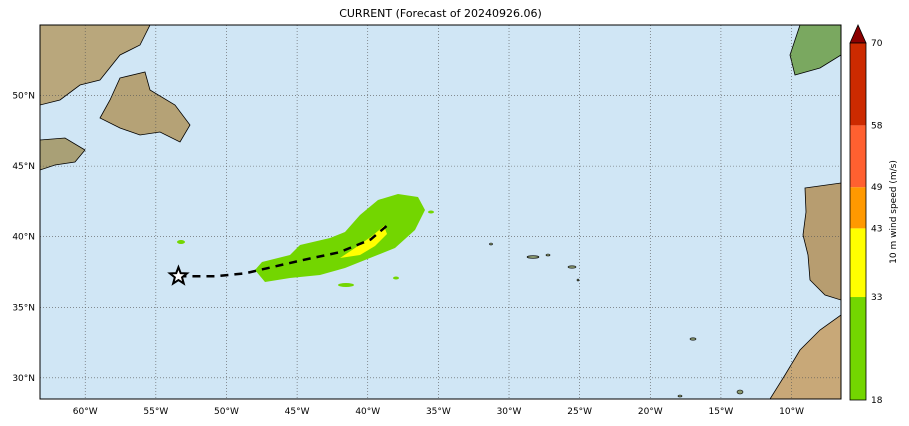 This screenshot has width=909, height=426. I want to click on lat-tick-label: 40°N, so click(23, 238).